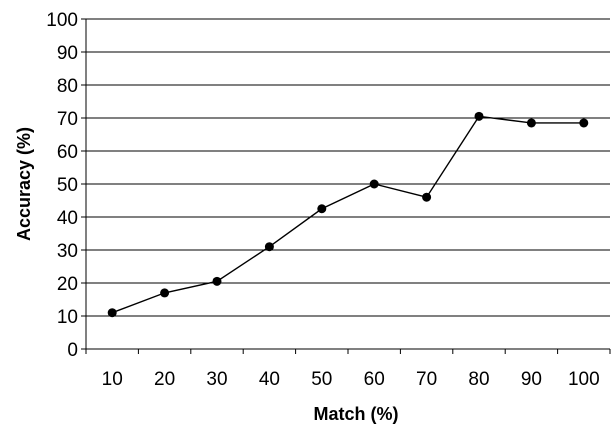 The height and width of the screenshot is (428, 612). What do you see at coordinates (67, 251) in the screenshot?
I see `y-tick-label: 30` at bounding box center [67, 251].